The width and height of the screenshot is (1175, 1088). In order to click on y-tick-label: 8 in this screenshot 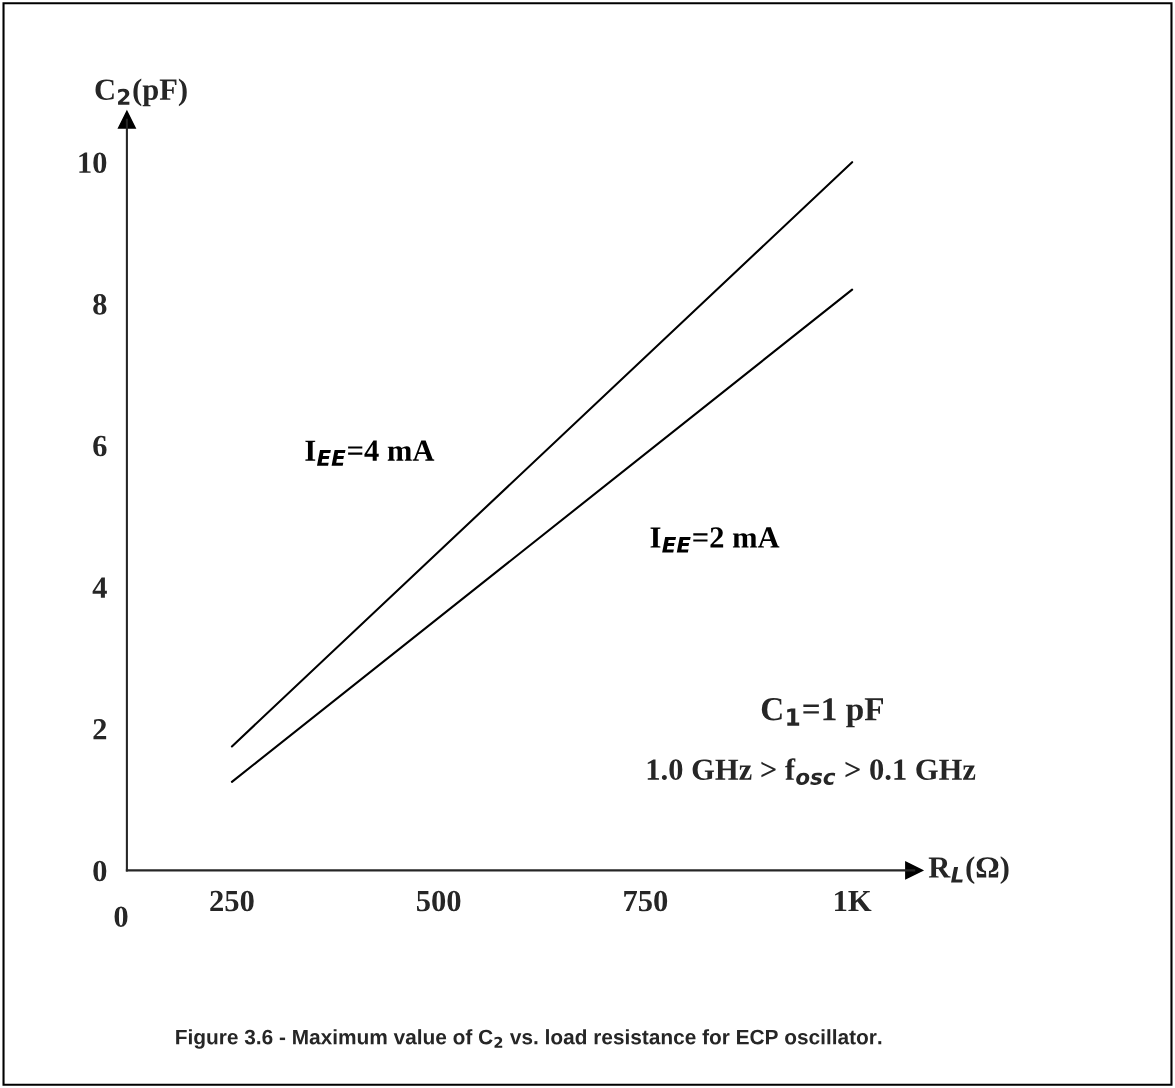, I will do `click(100, 304)`.